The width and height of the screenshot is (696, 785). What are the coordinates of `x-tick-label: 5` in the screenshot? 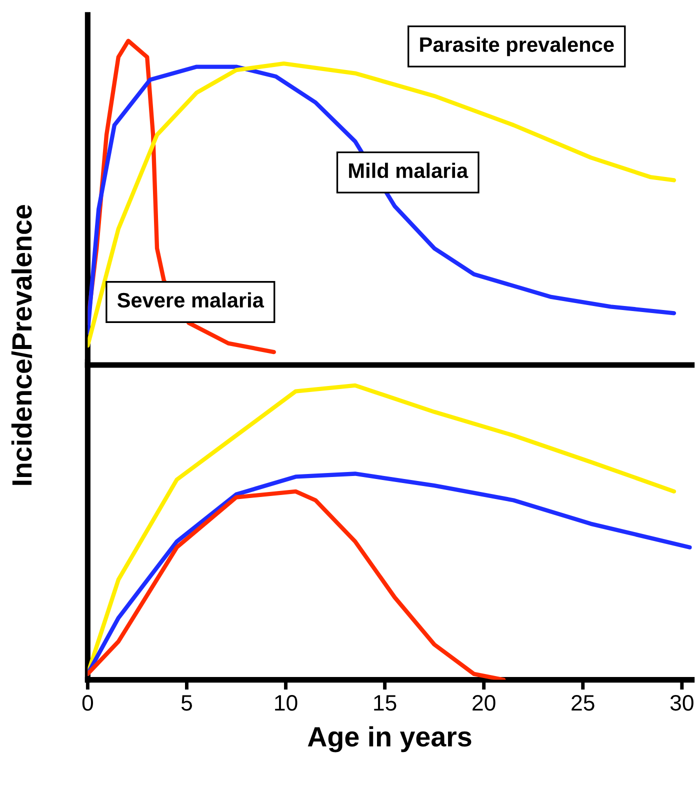 It's located at (186, 703).